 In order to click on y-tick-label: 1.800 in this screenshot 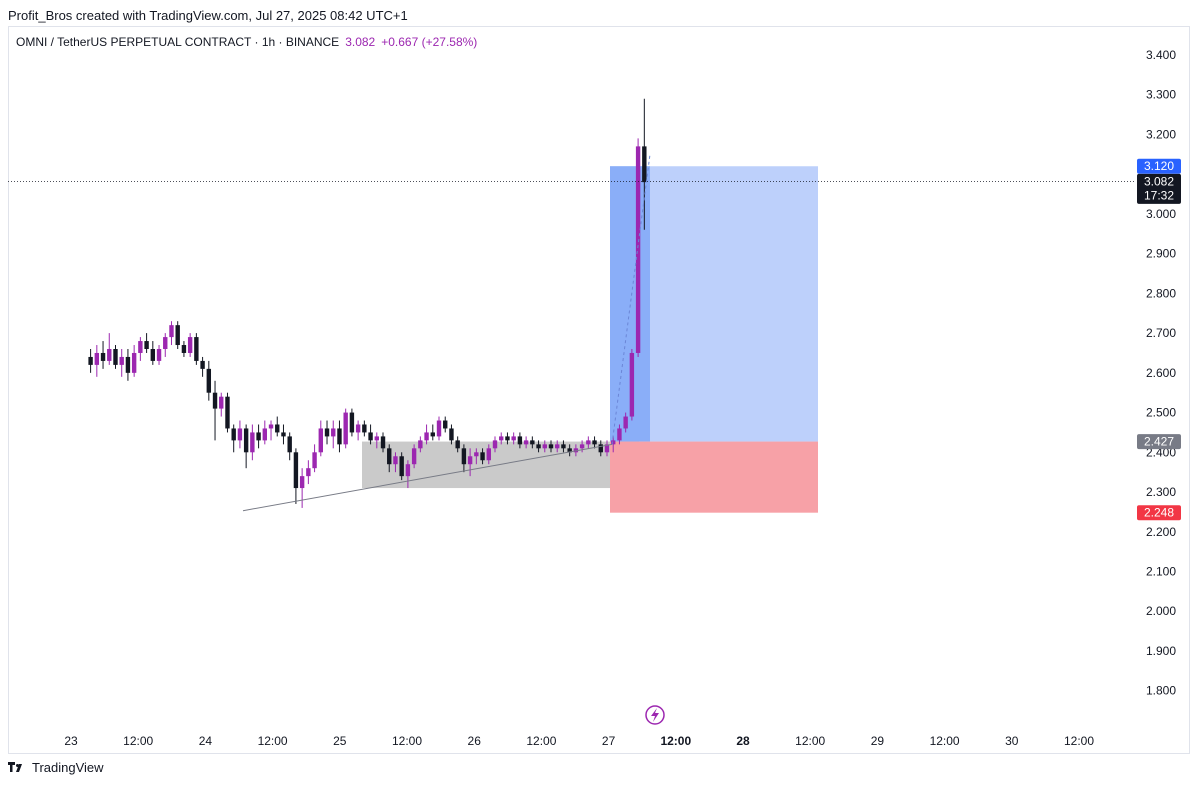, I will do `click(1161, 691)`.